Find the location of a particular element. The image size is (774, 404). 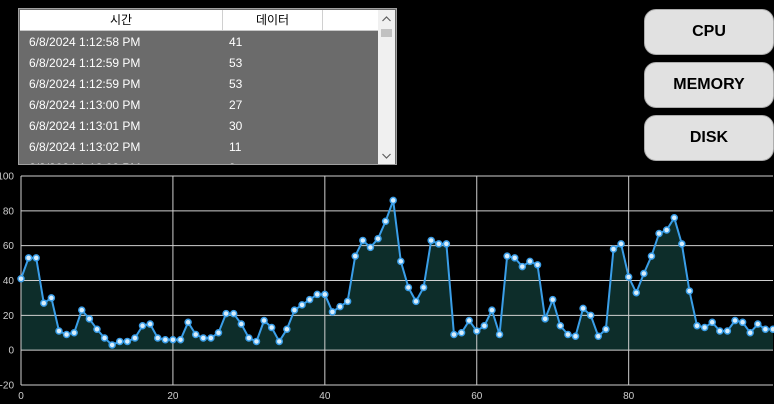

time-cell: 6/8/2024 1:13:01 PM is located at coordinates (85, 125).